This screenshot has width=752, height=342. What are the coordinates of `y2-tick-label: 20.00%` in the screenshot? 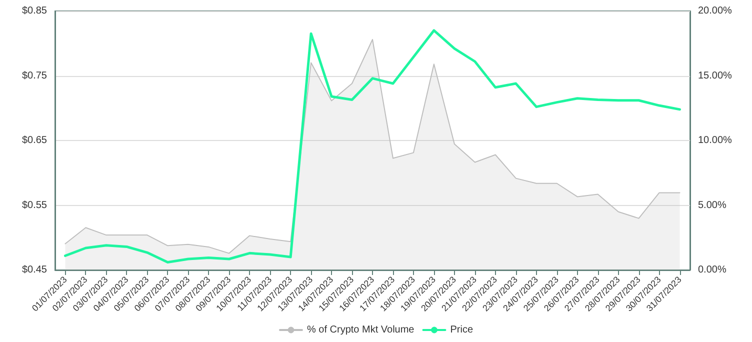 It's located at (715, 11).